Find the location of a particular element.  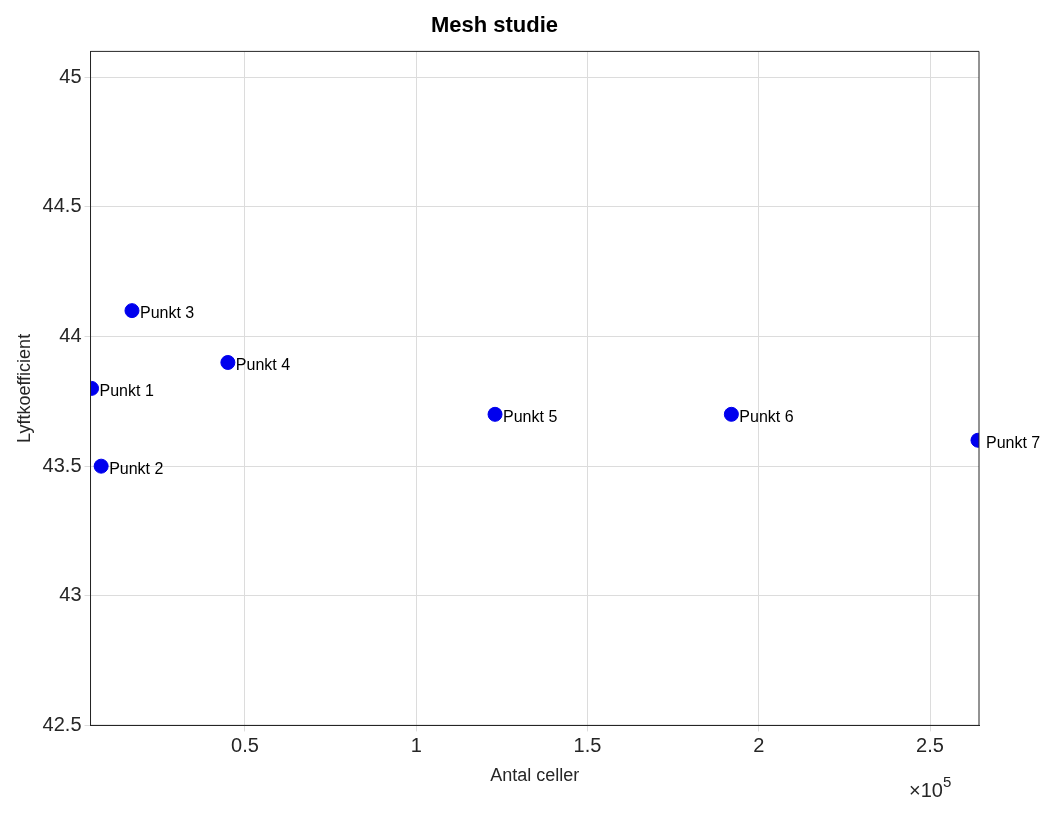

x-tick-label: 1 is located at coordinates (416, 744).